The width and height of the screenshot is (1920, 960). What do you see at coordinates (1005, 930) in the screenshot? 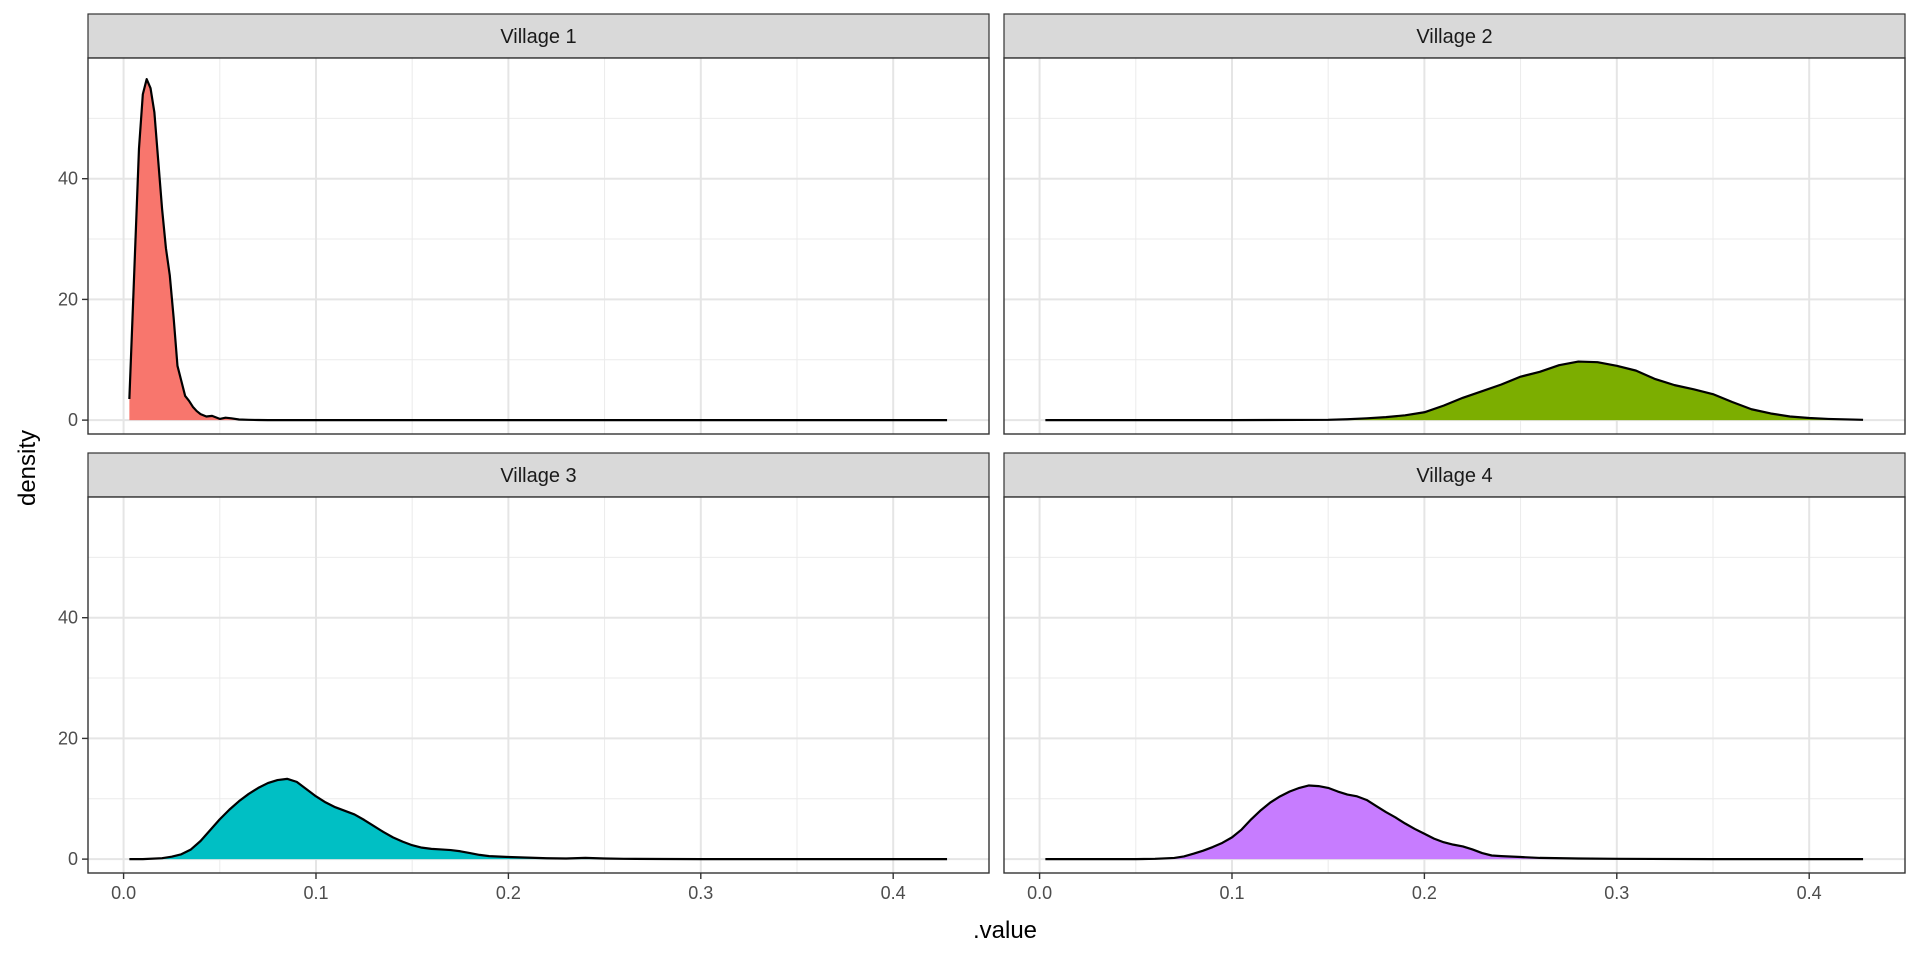
I see `x-axis-title: .value` at bounding box center [1005, 930].